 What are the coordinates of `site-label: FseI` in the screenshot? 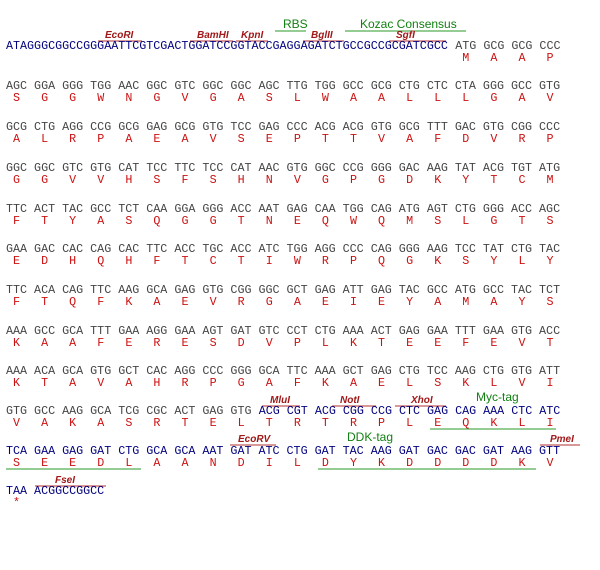 It's located at (65, 480).